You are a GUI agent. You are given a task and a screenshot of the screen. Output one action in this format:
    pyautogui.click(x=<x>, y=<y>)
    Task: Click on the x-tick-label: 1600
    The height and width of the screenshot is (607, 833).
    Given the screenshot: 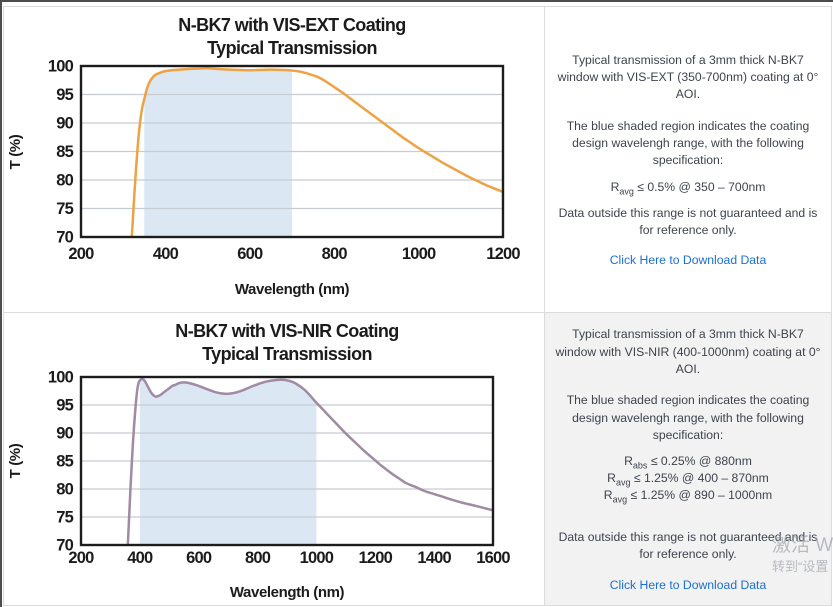 What is the action you would take?
    pyautogui.click(x=493, y=558)
    